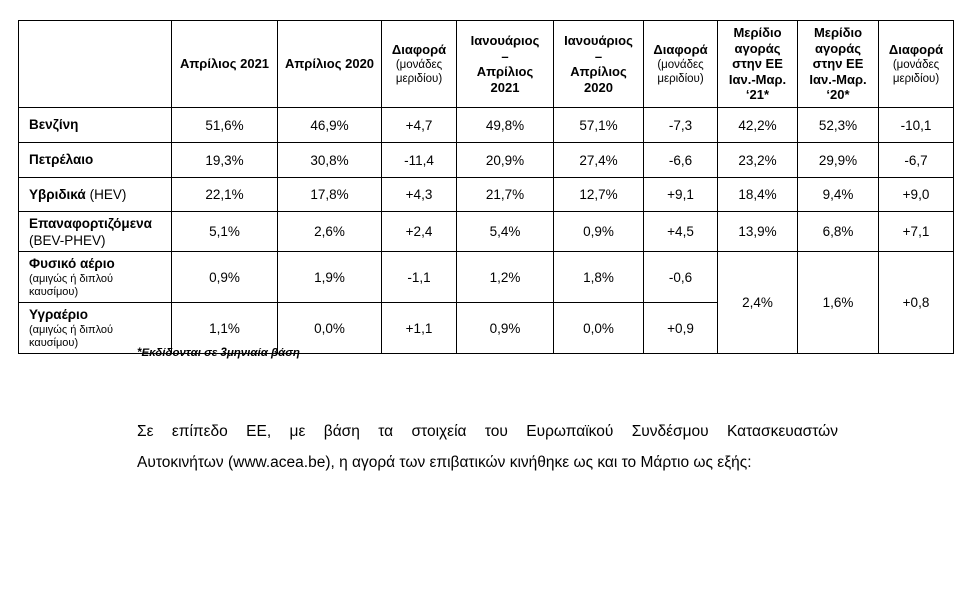  I want to click on corner-empty-cell, so click(95, 64).